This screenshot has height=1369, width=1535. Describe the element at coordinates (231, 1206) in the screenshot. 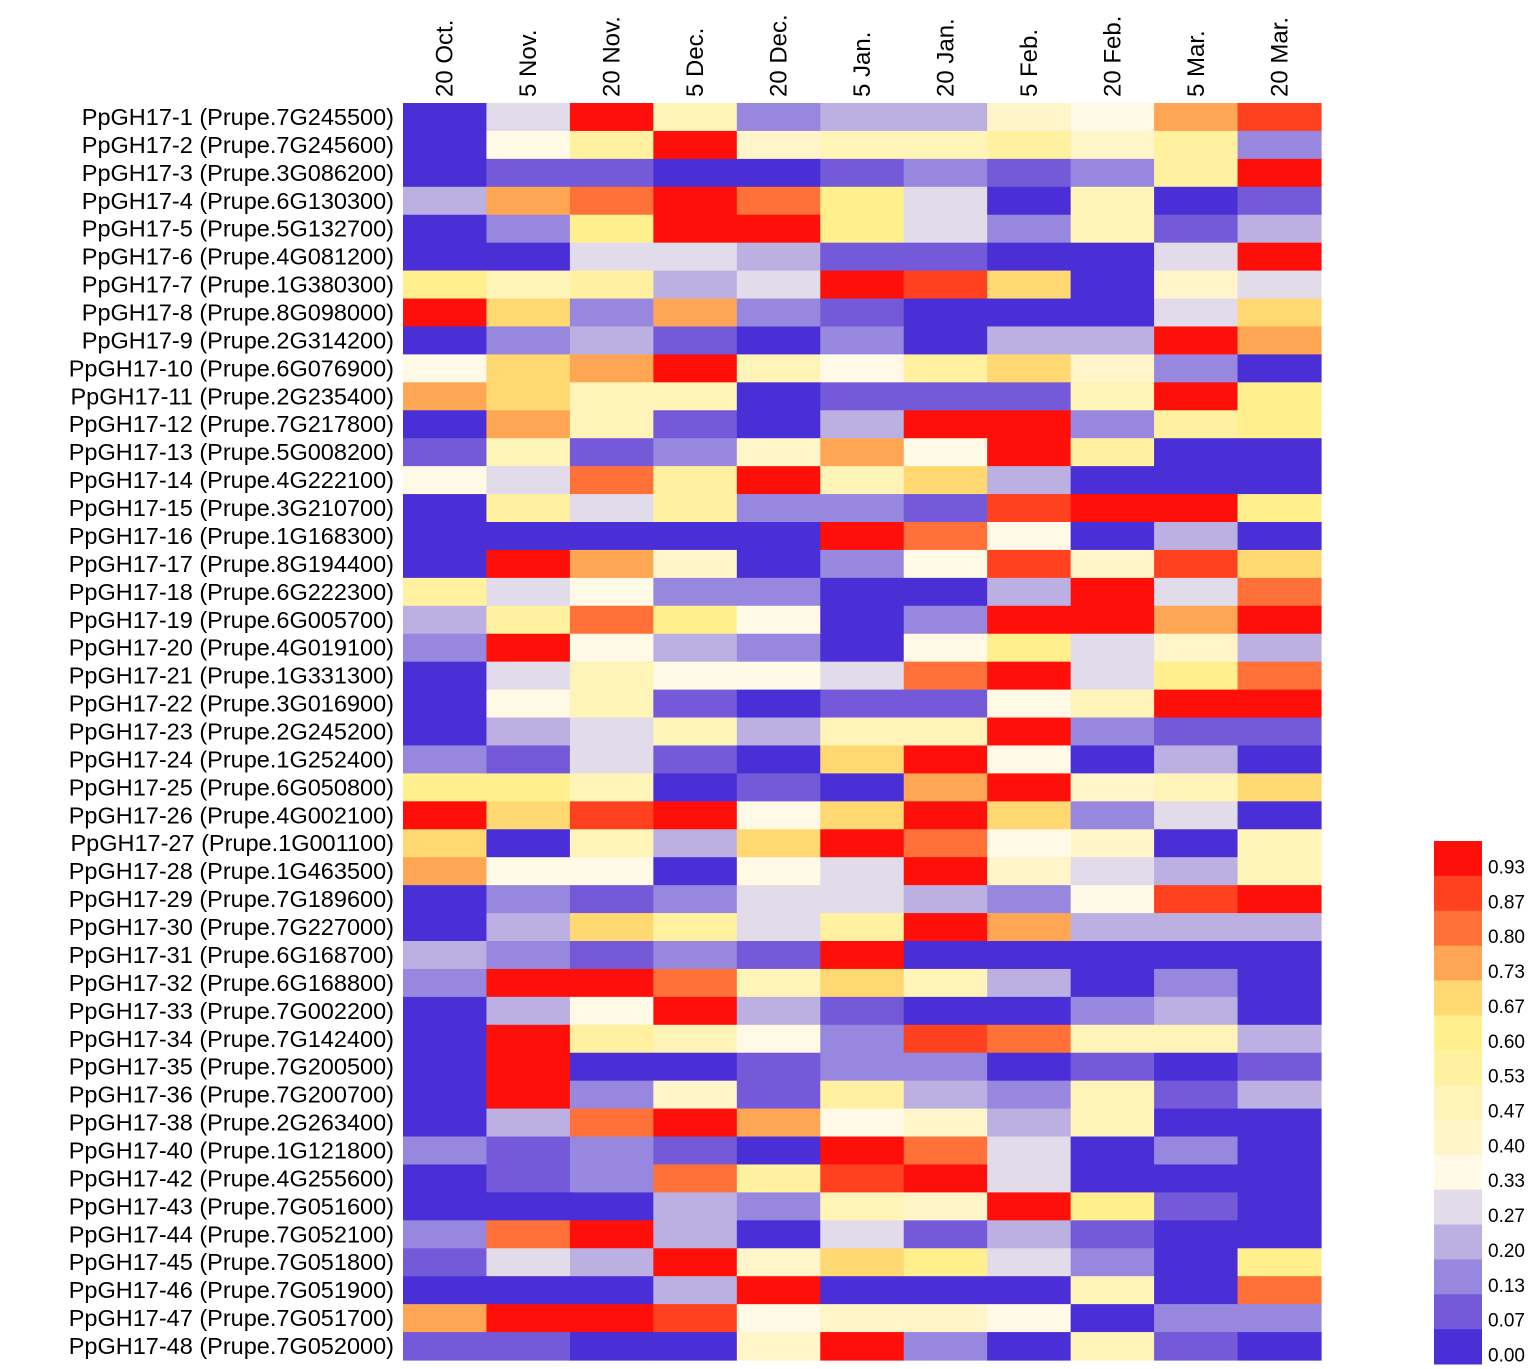

I see `row-label: PpGH17-43 (Prupe.7G051600)` at that location.